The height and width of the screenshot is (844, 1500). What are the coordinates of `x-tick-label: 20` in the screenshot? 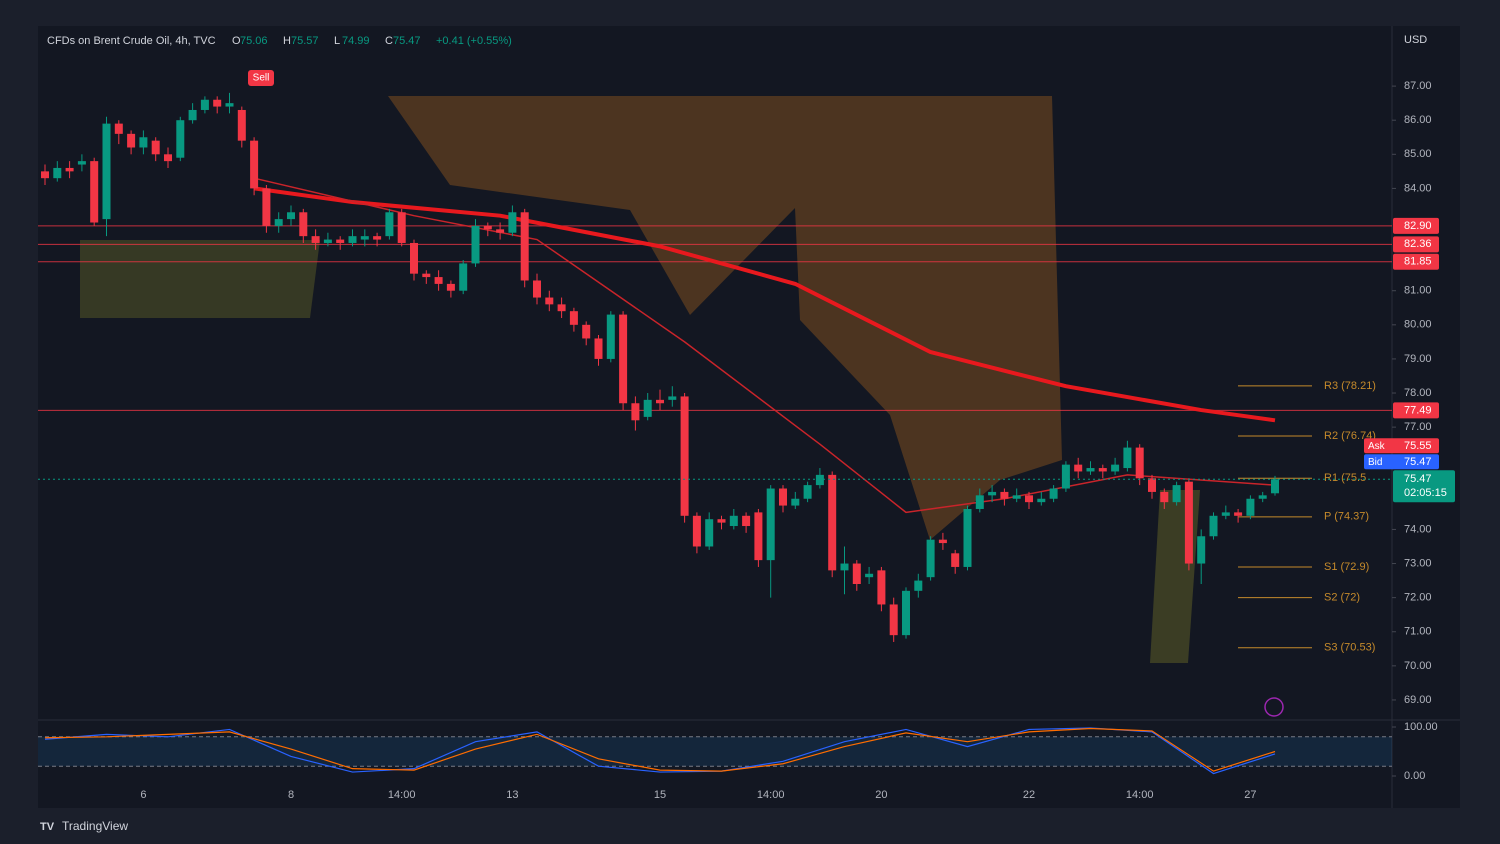 It's located at (881, 795).